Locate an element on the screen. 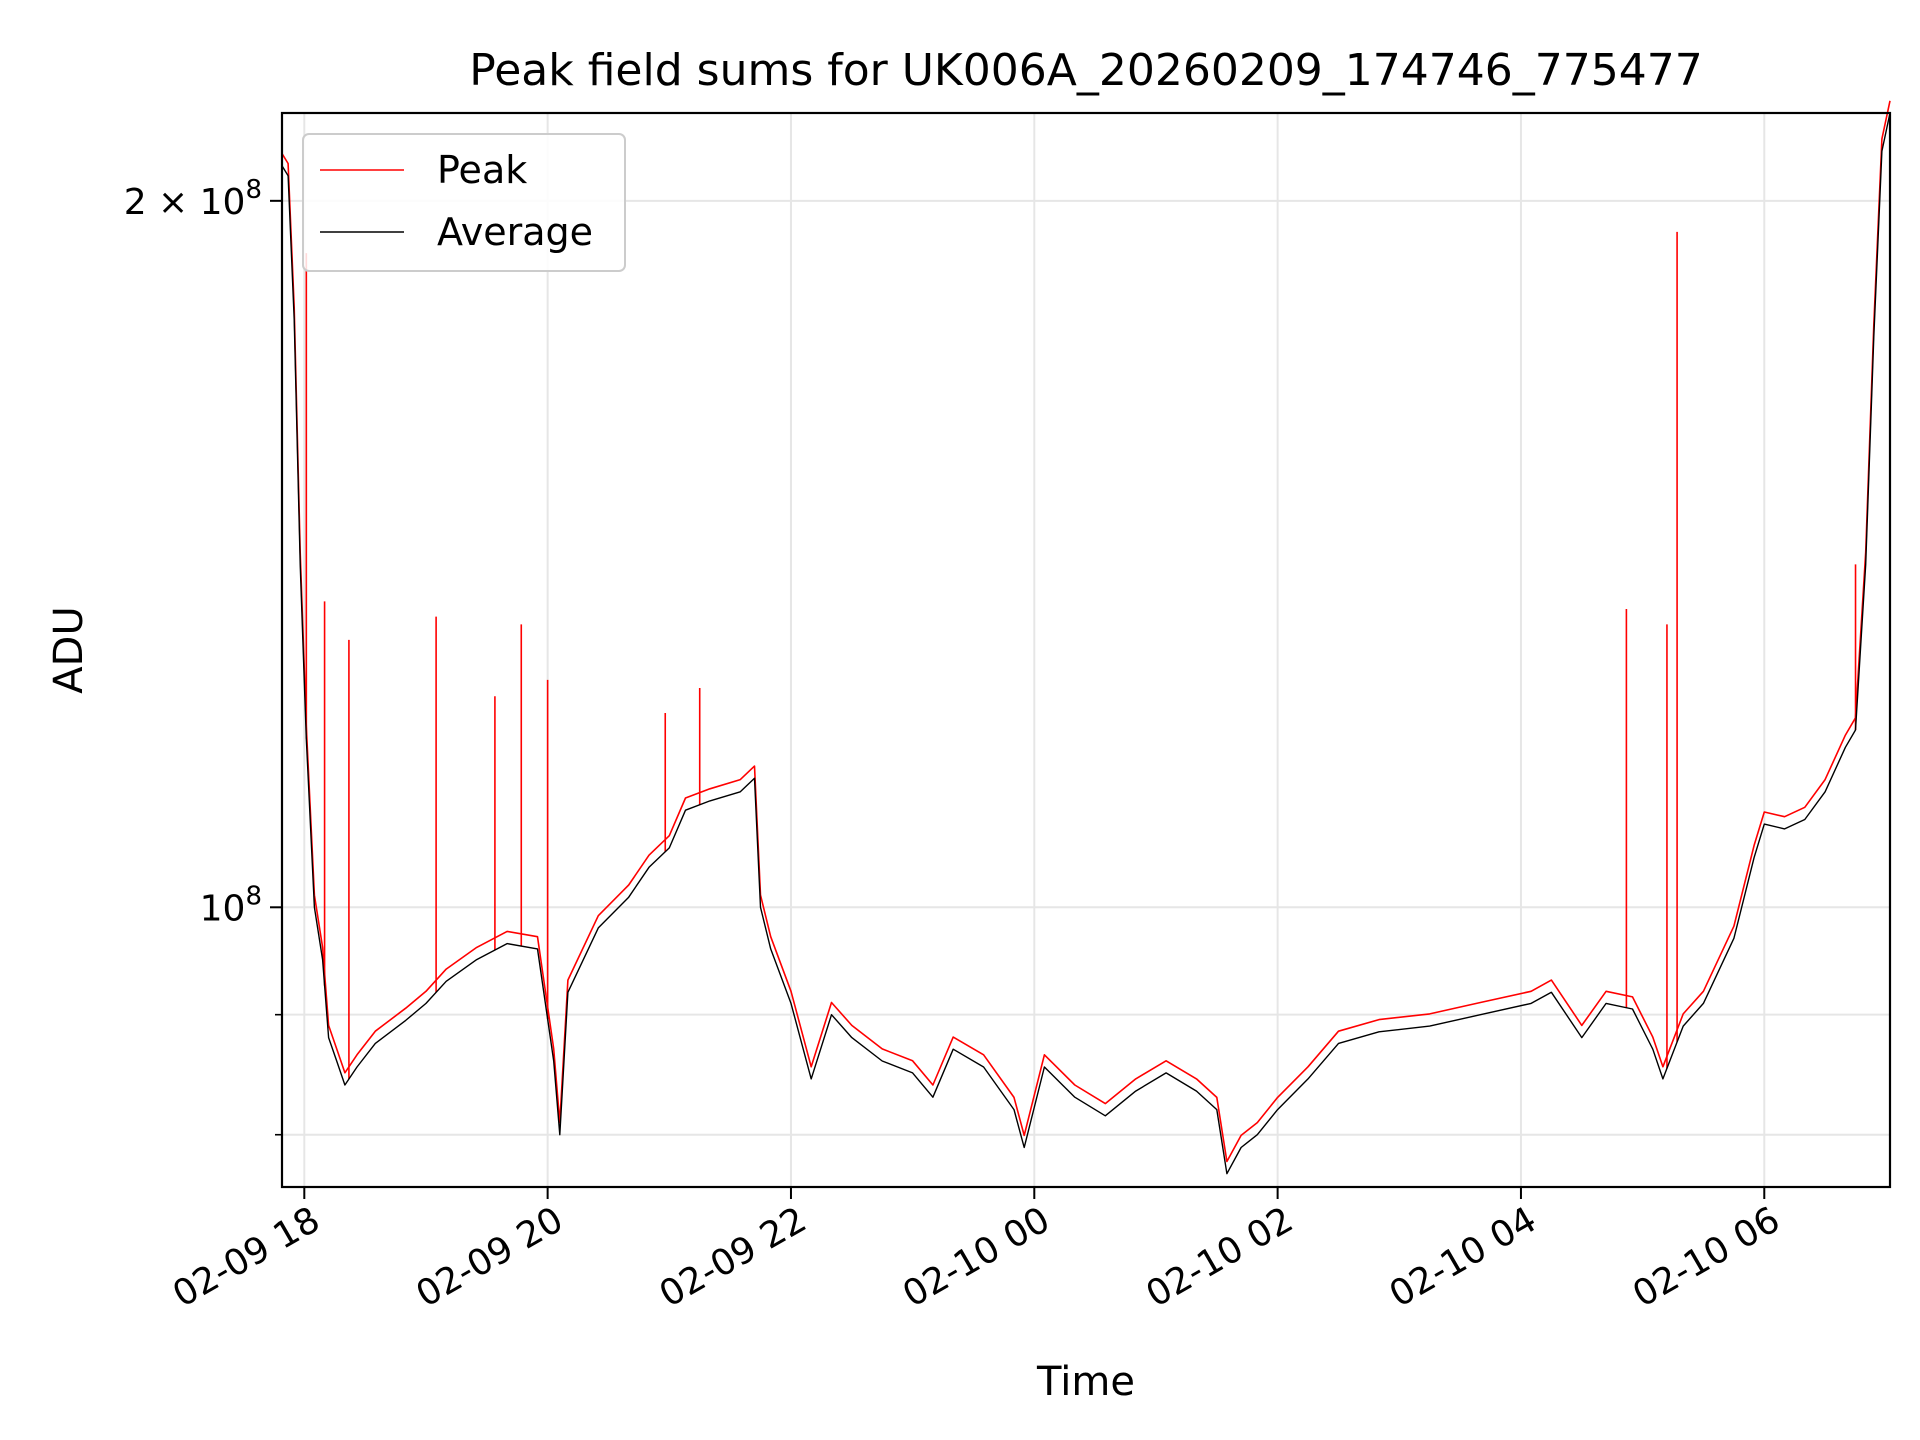 The width and height of the screenshot is (1920, 1440). y-axis-label: ADU is located at coordinates (69, 649).